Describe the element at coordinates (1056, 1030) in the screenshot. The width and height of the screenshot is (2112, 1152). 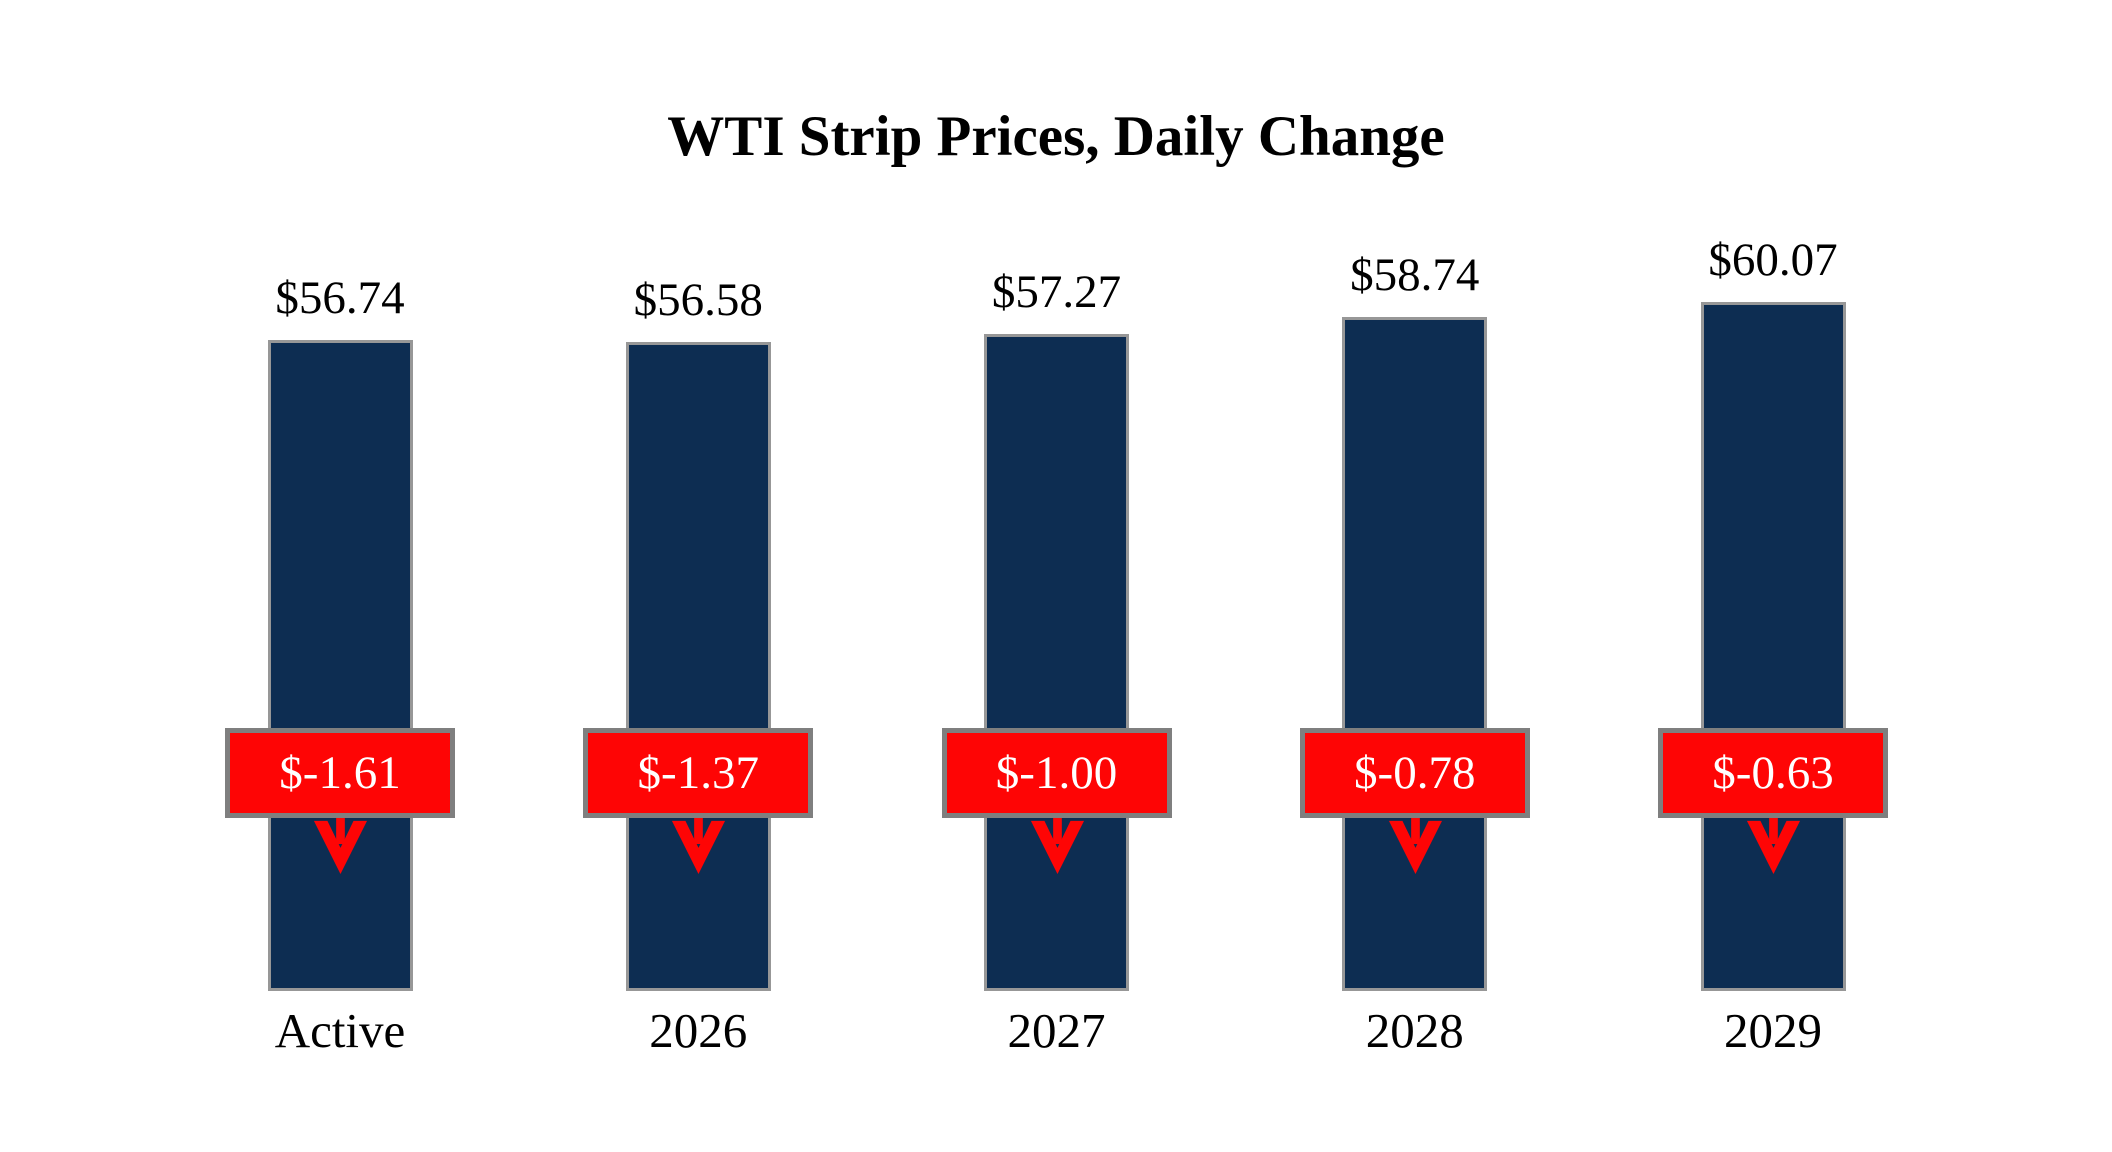
I see `category-label: 2027` at that location.